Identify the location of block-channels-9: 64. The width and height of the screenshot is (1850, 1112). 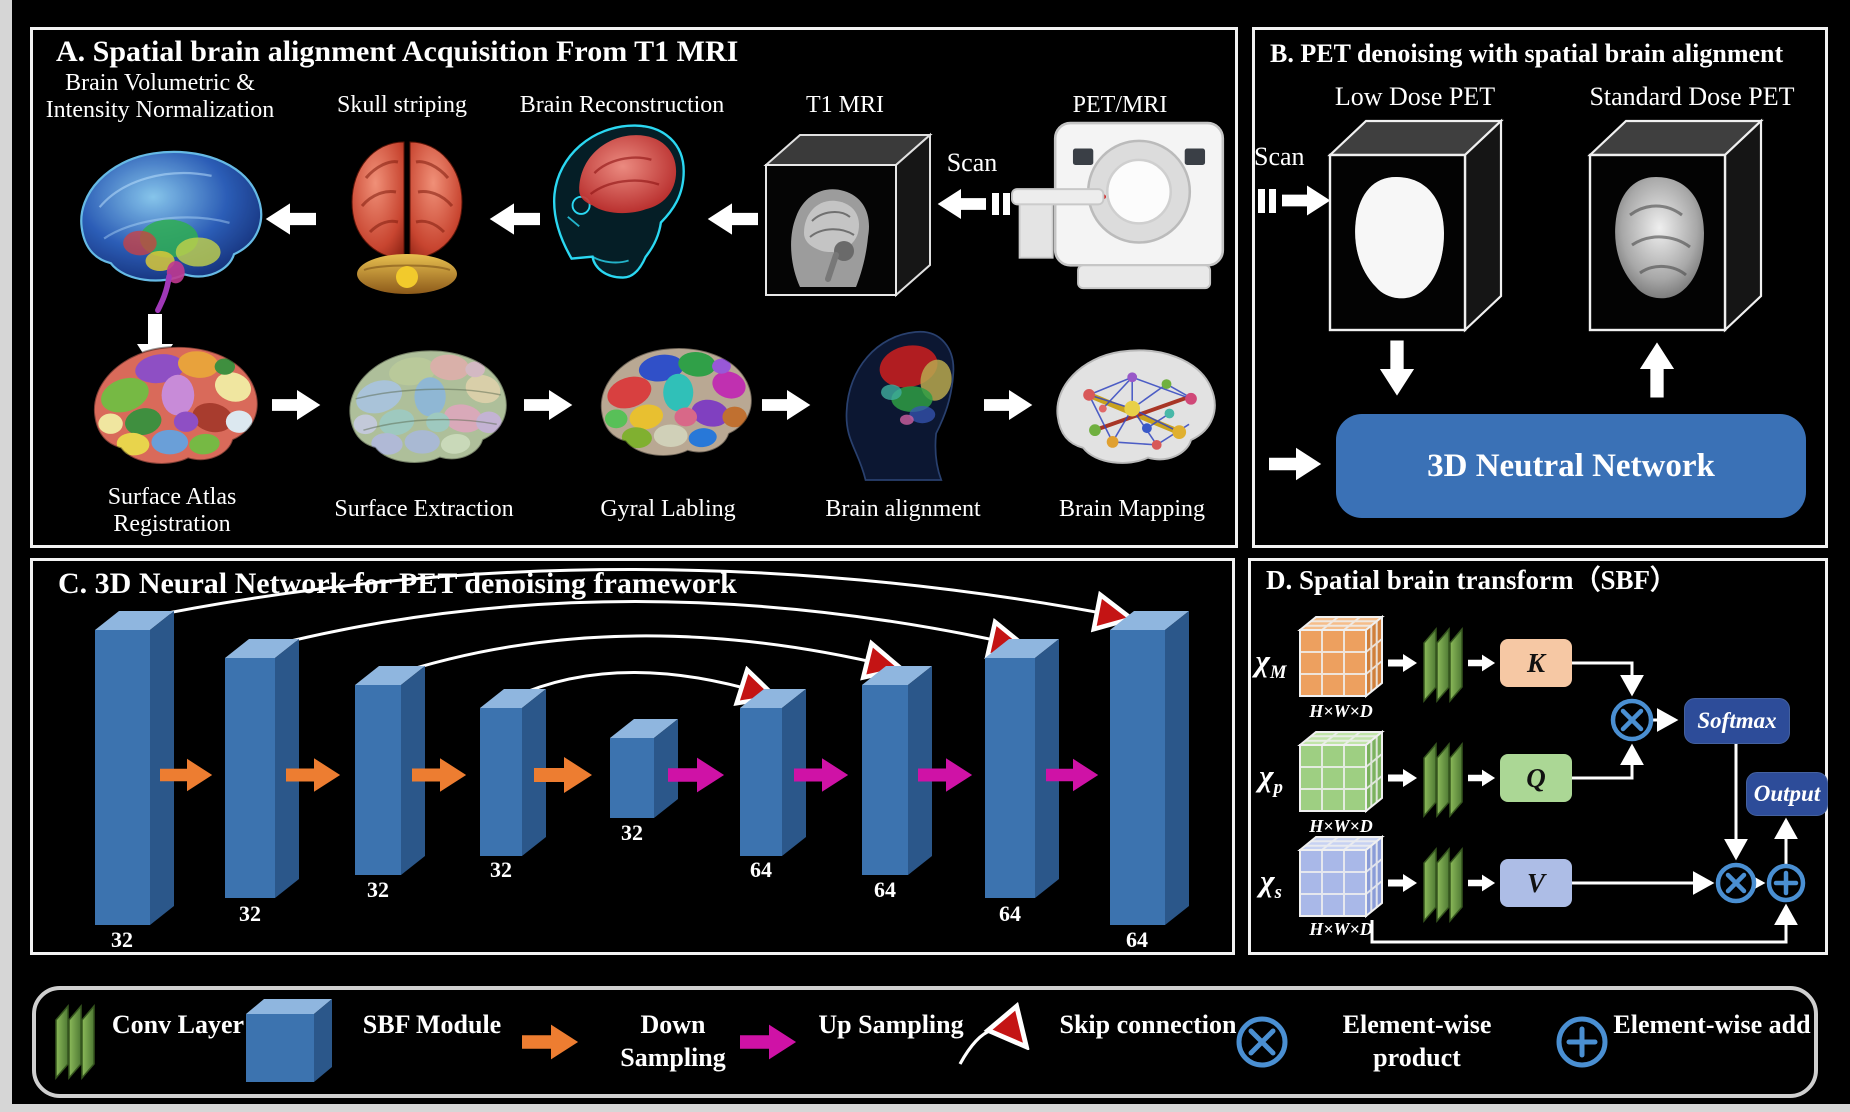
(1137, 939).